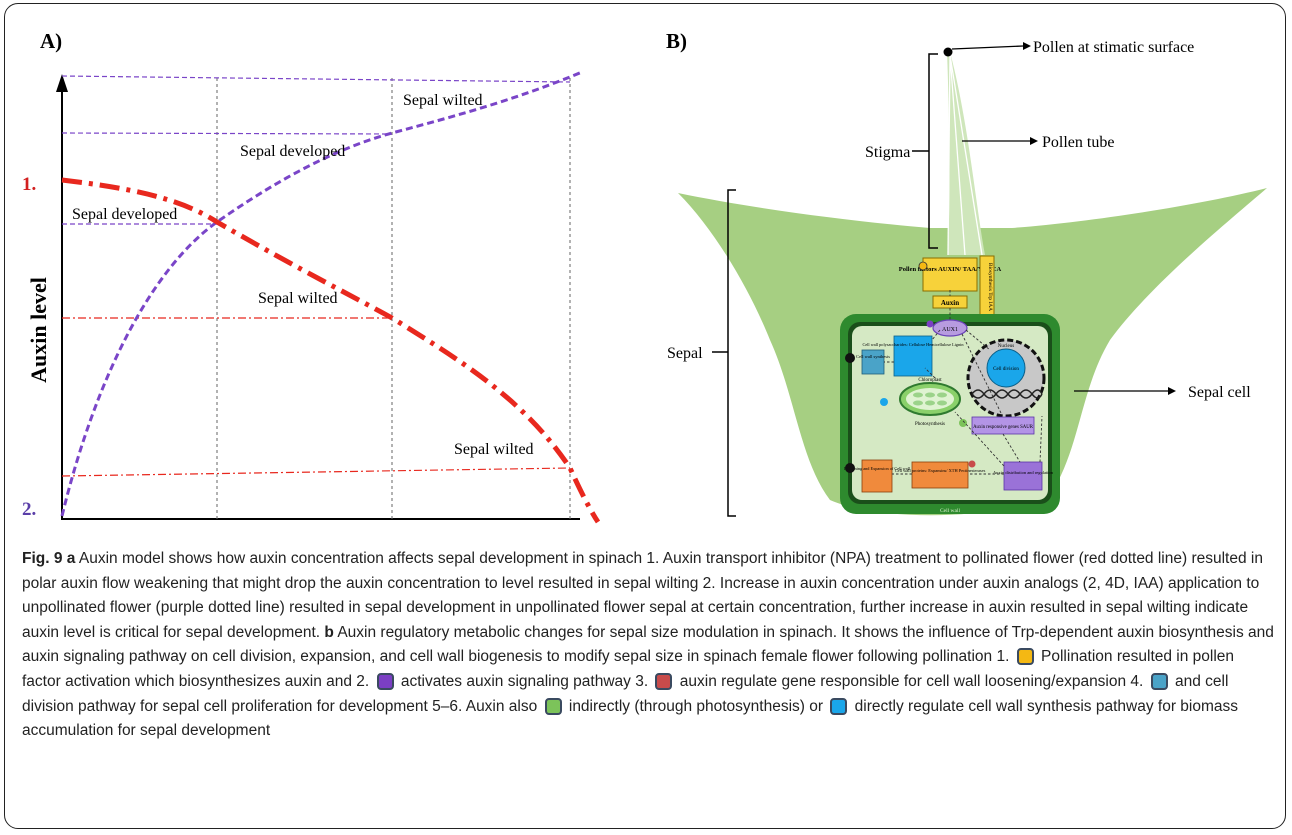 The height and width of the screenshot is (835, 1292). I want to click on cell-wall-synthesis-label: Cell wall synthesis, so click(873, 356).